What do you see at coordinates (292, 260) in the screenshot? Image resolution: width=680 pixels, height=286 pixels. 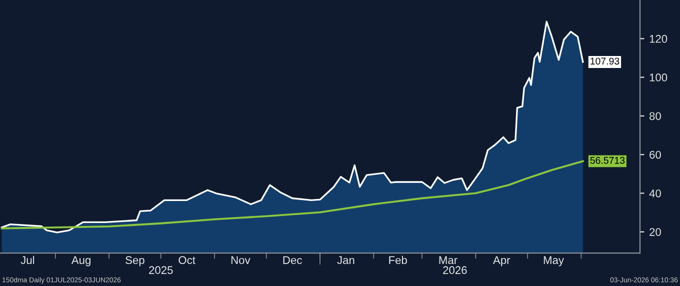 I see `x-tick-label: Dec` at bounding box center [292, 260].